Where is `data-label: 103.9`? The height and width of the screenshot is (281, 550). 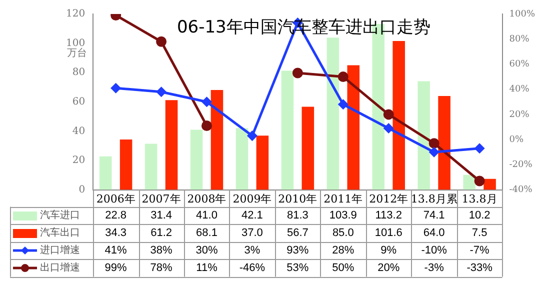
data-label: 103.9 is located at coordinates (343, 216).